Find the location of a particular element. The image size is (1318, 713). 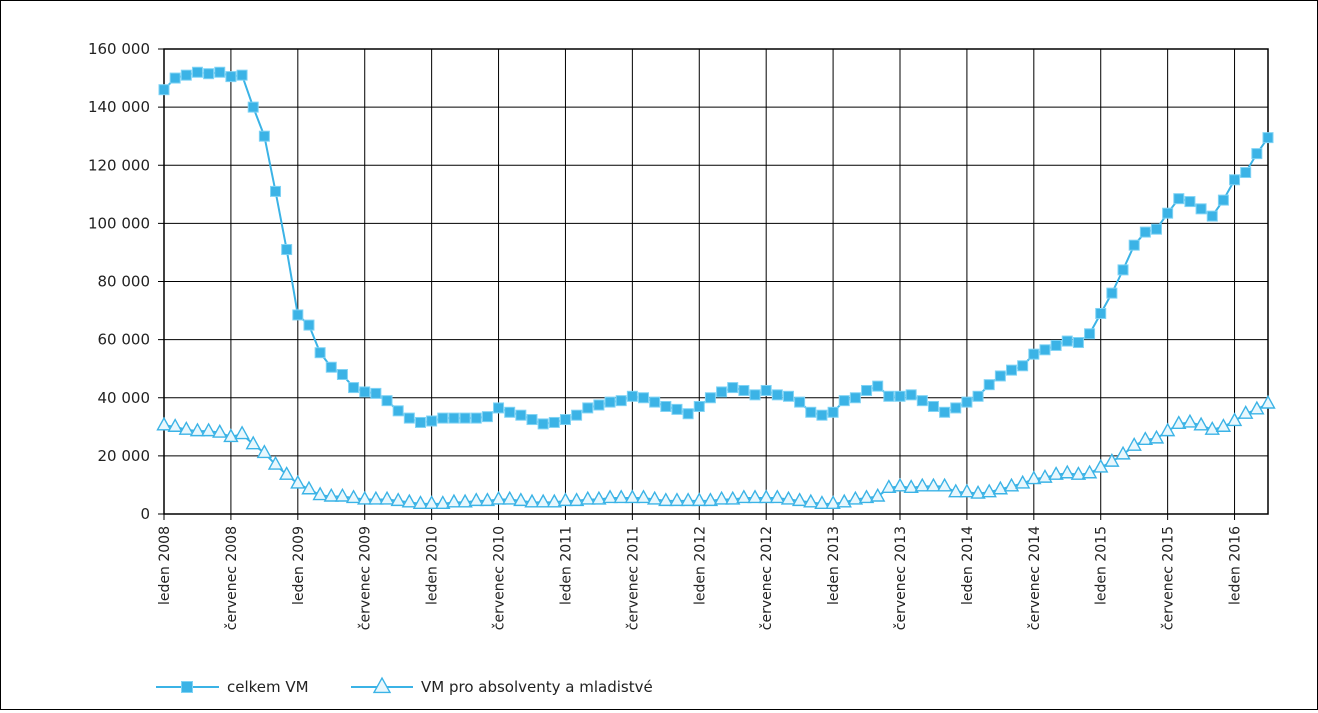

x-tick-label: leden 2011 is located at coordinates (566, 565).